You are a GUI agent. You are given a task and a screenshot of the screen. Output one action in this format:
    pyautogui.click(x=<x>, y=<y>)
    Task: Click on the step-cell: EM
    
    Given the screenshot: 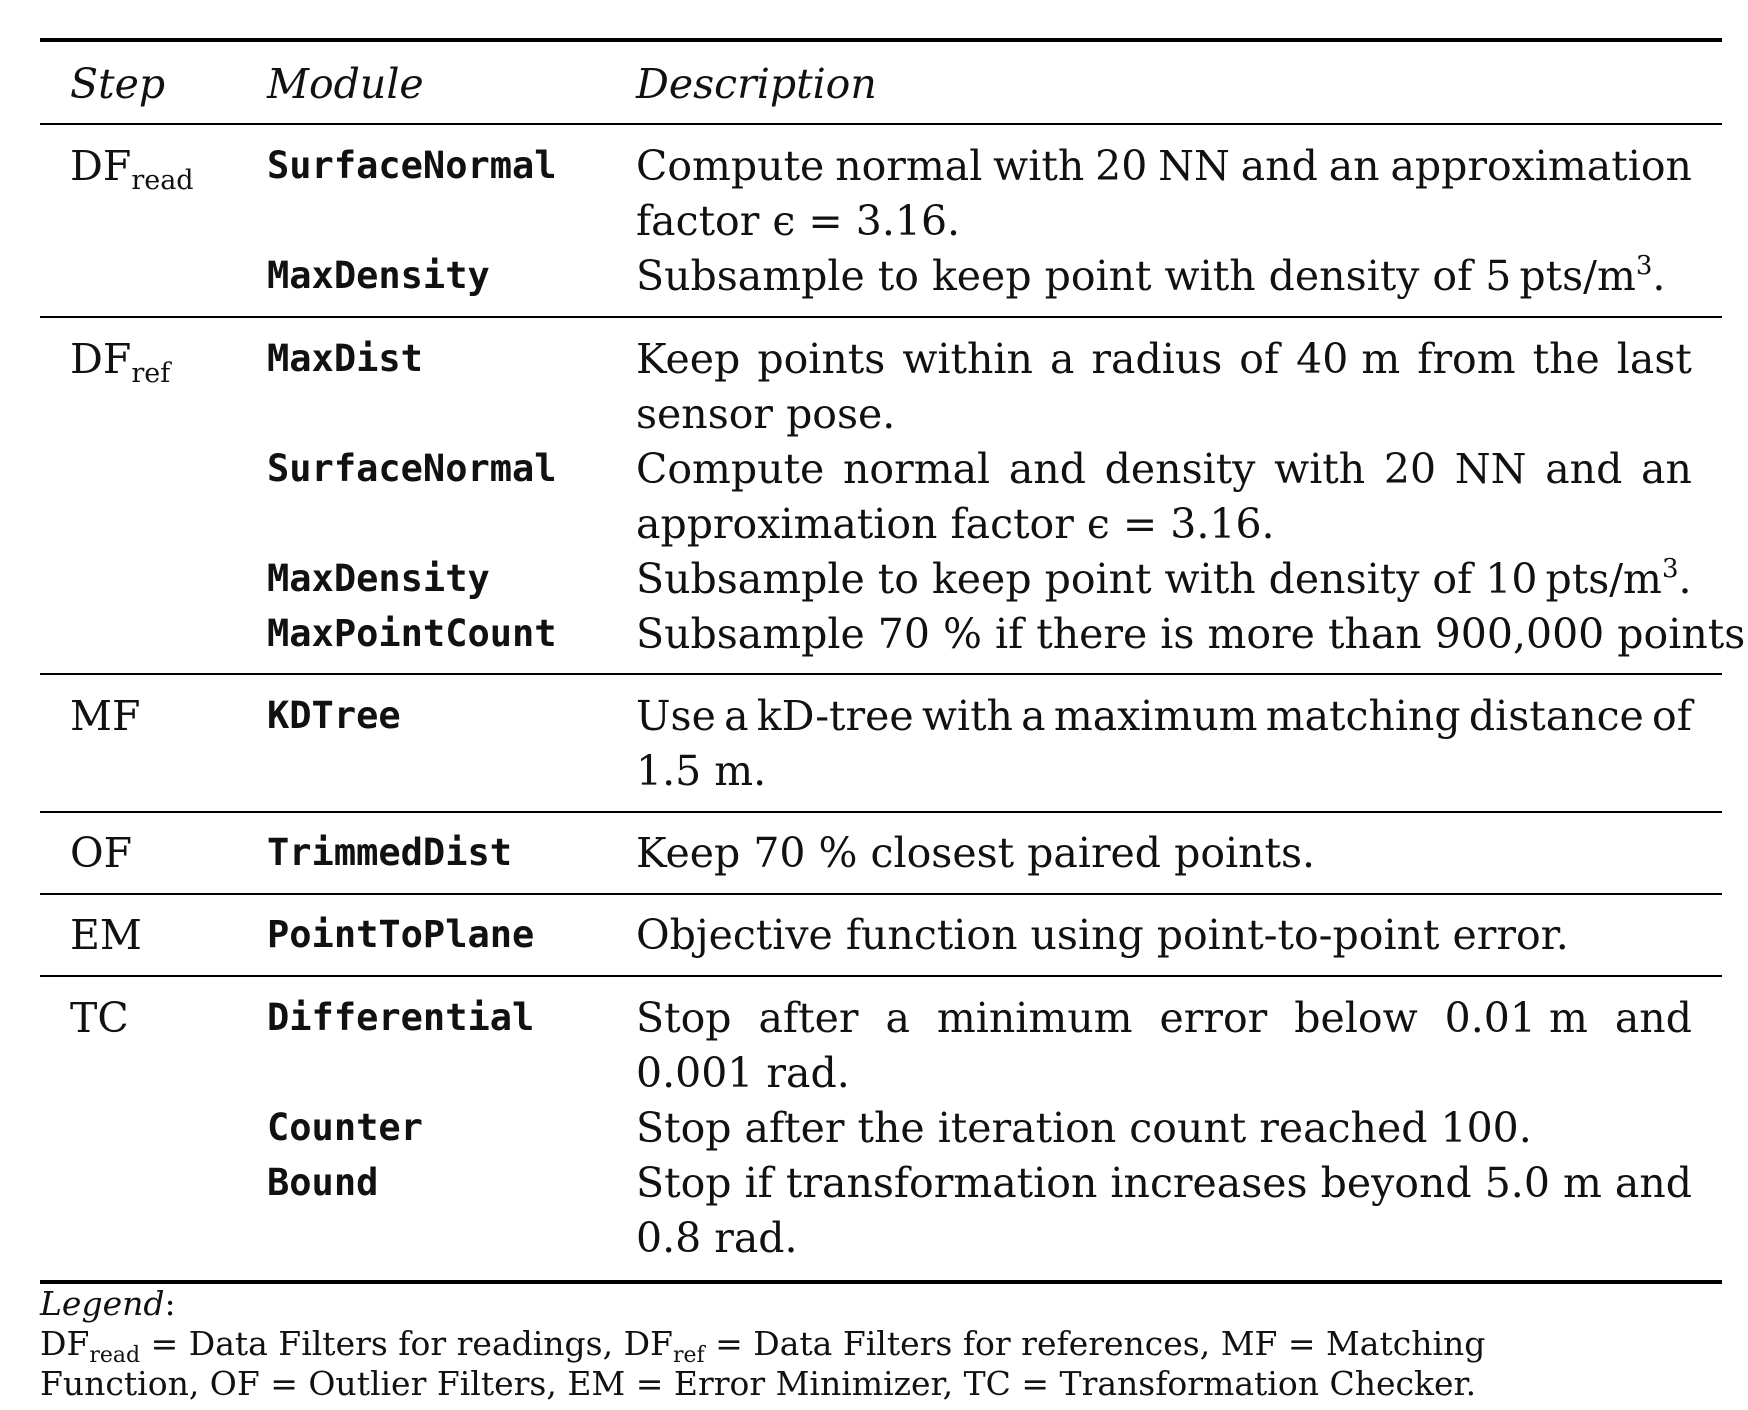 What is the action you would take?
    pyautogui.click(x=106, y=935)
    